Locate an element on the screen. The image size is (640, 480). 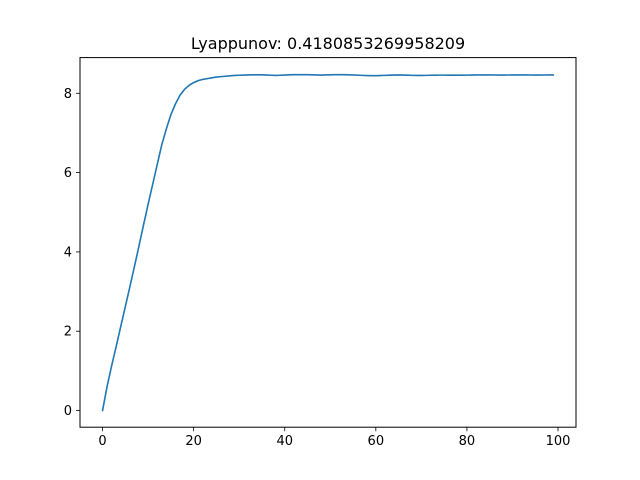
y-tick-label: 4 is located at coordinates (68, 252).